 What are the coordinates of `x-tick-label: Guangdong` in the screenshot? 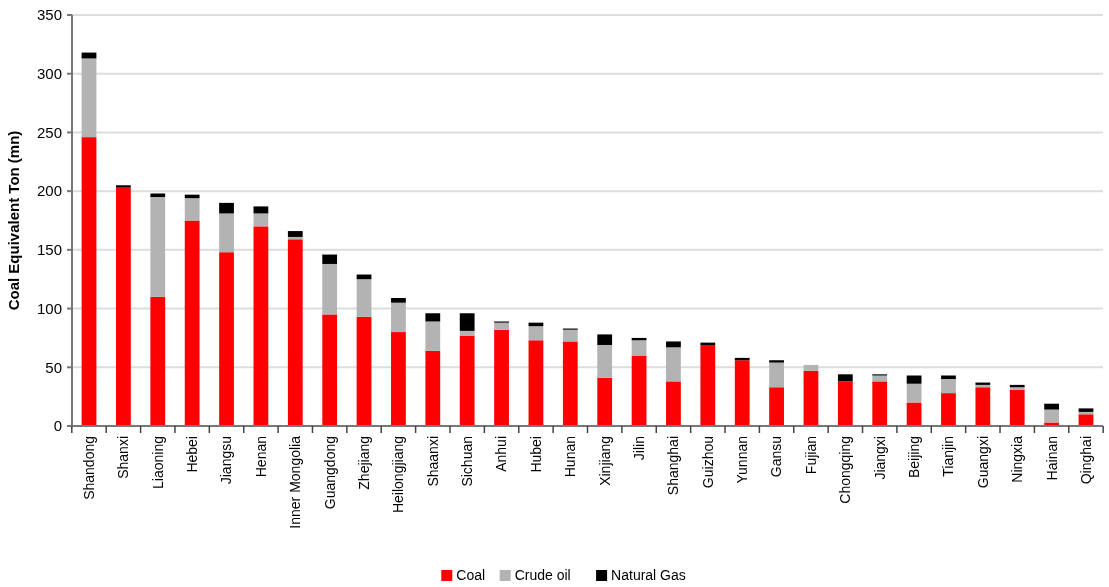 It's located at (329, 473).